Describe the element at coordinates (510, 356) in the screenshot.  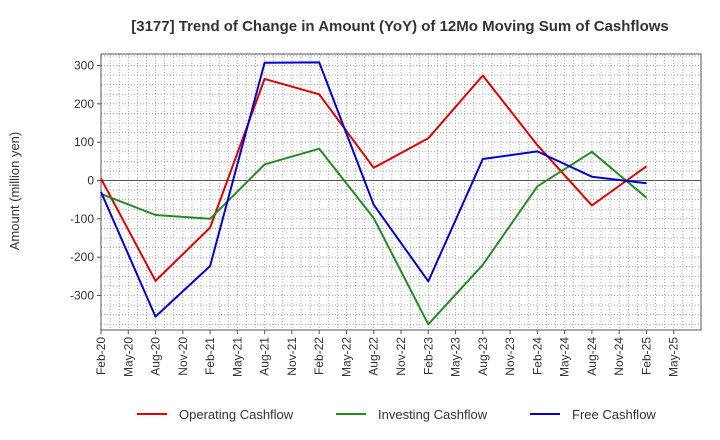
I see `x-tick-label: Nov-23` at that location.